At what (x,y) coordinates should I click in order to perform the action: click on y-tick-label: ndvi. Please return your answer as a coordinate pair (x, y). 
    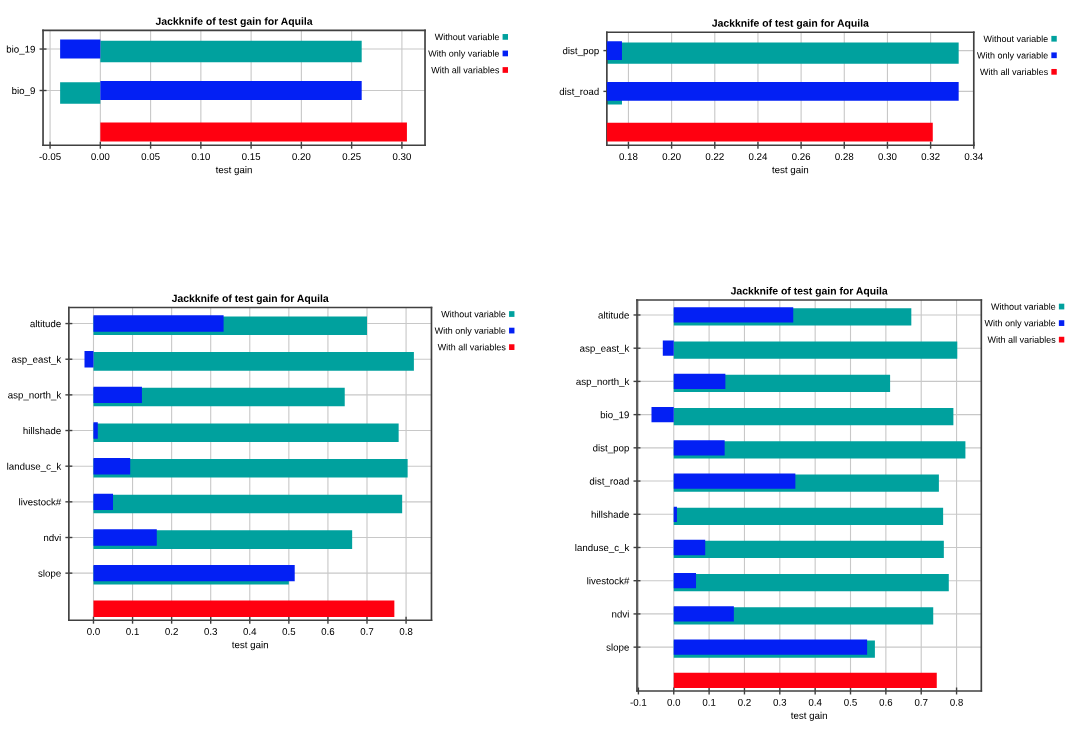
    Looking at the image, I should click on (52, 537).